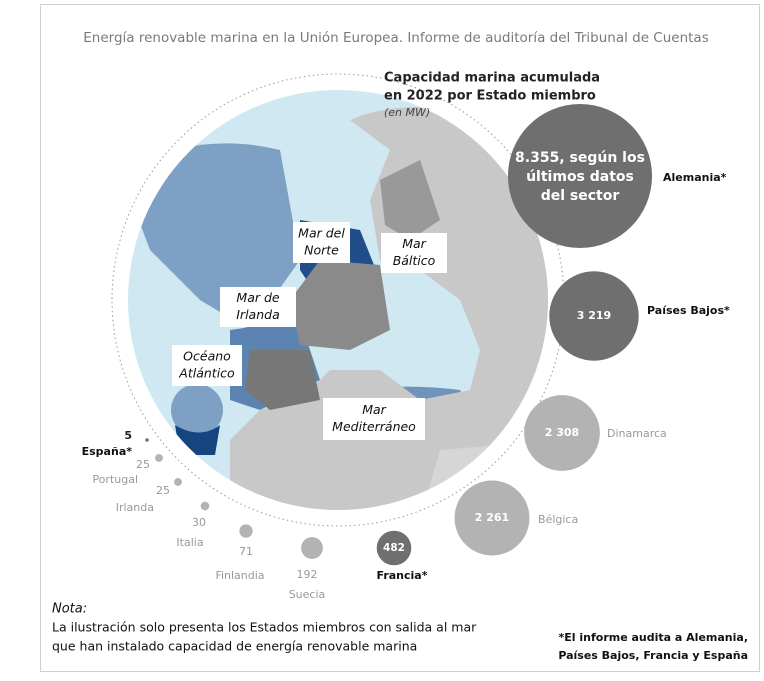 This screenshot has width=764, height=681. I want to click on footnote: Países Bajos, Francia y España, so click(653, 655).